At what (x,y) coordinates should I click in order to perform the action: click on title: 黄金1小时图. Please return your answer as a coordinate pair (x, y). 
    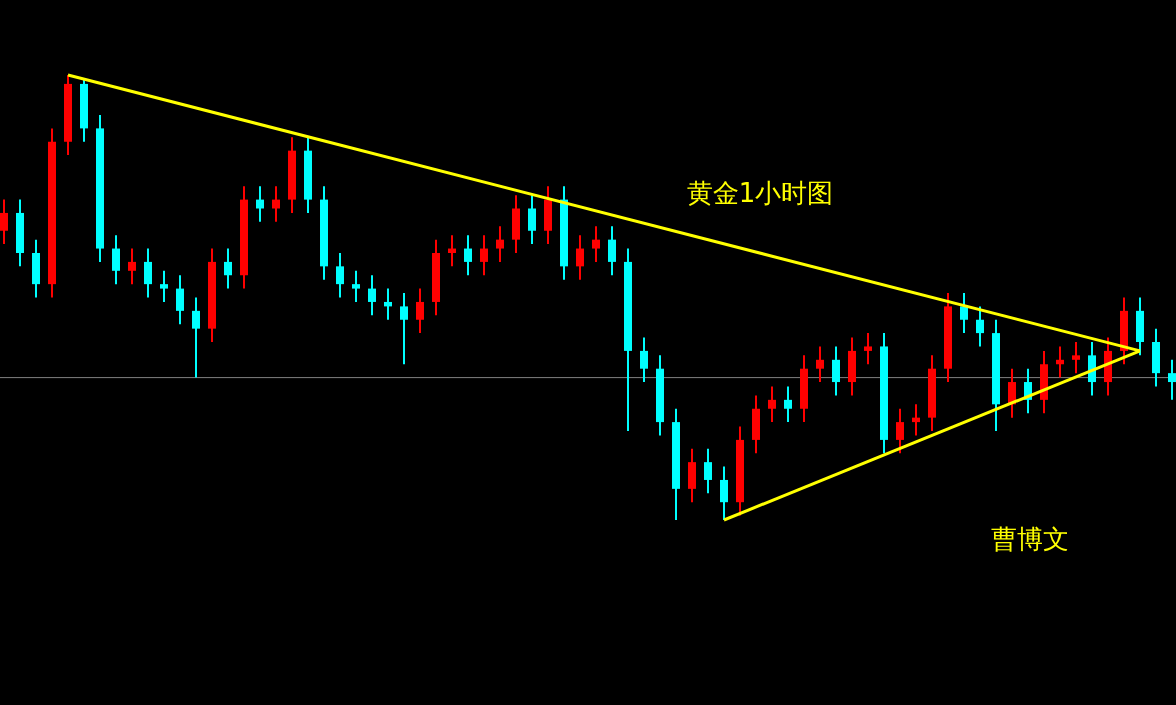
    Looking at the image, I should click on (760, 193).